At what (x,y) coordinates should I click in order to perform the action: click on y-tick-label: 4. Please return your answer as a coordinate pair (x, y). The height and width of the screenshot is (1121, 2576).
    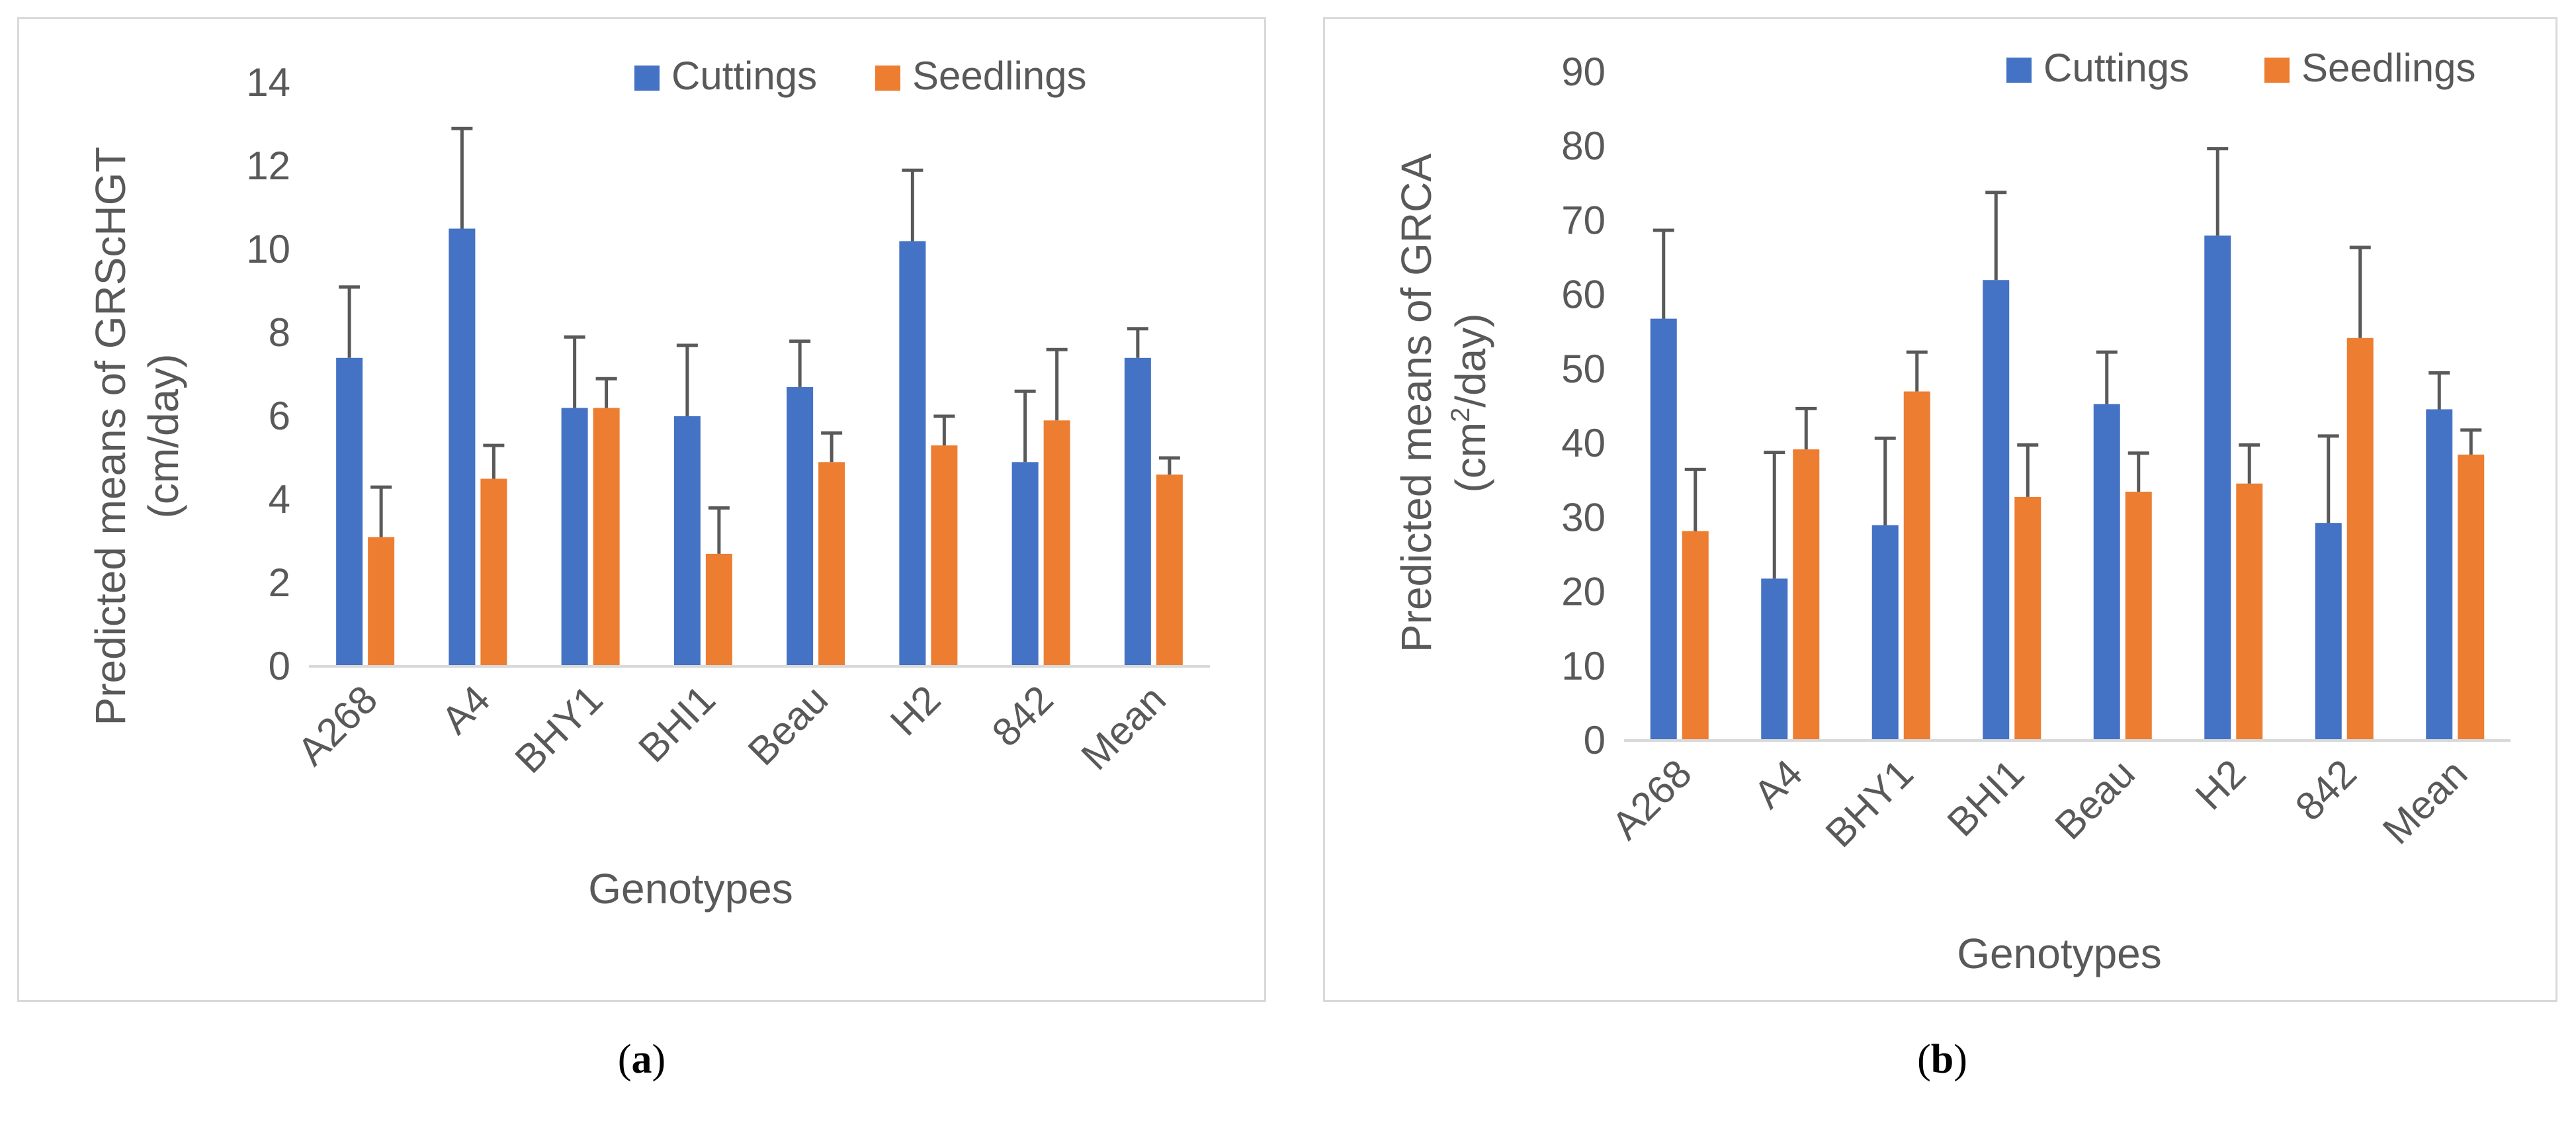
    Looking at the image, I should click on (279, 499).